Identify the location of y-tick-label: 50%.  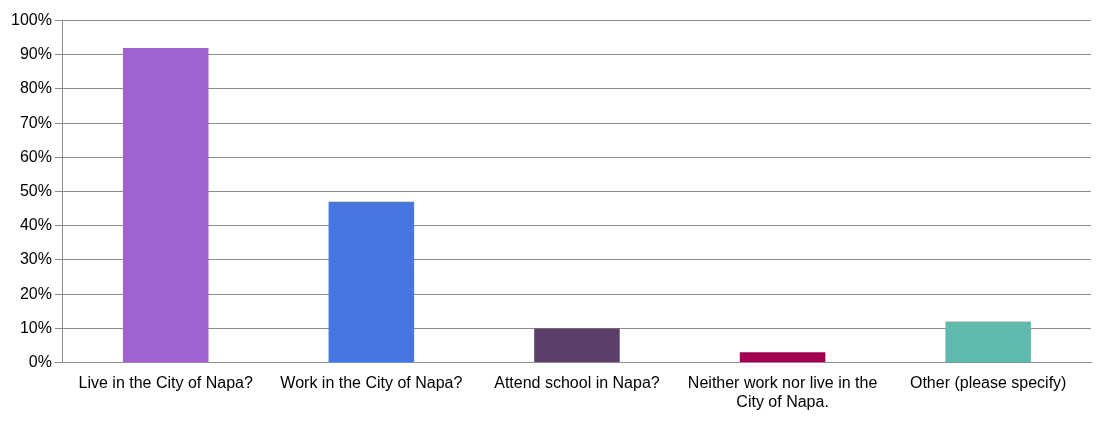
(35, 191).